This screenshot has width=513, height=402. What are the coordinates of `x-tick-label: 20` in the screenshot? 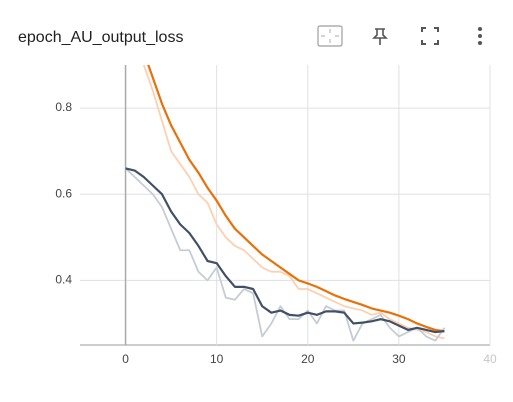 It's located at (308, 359).